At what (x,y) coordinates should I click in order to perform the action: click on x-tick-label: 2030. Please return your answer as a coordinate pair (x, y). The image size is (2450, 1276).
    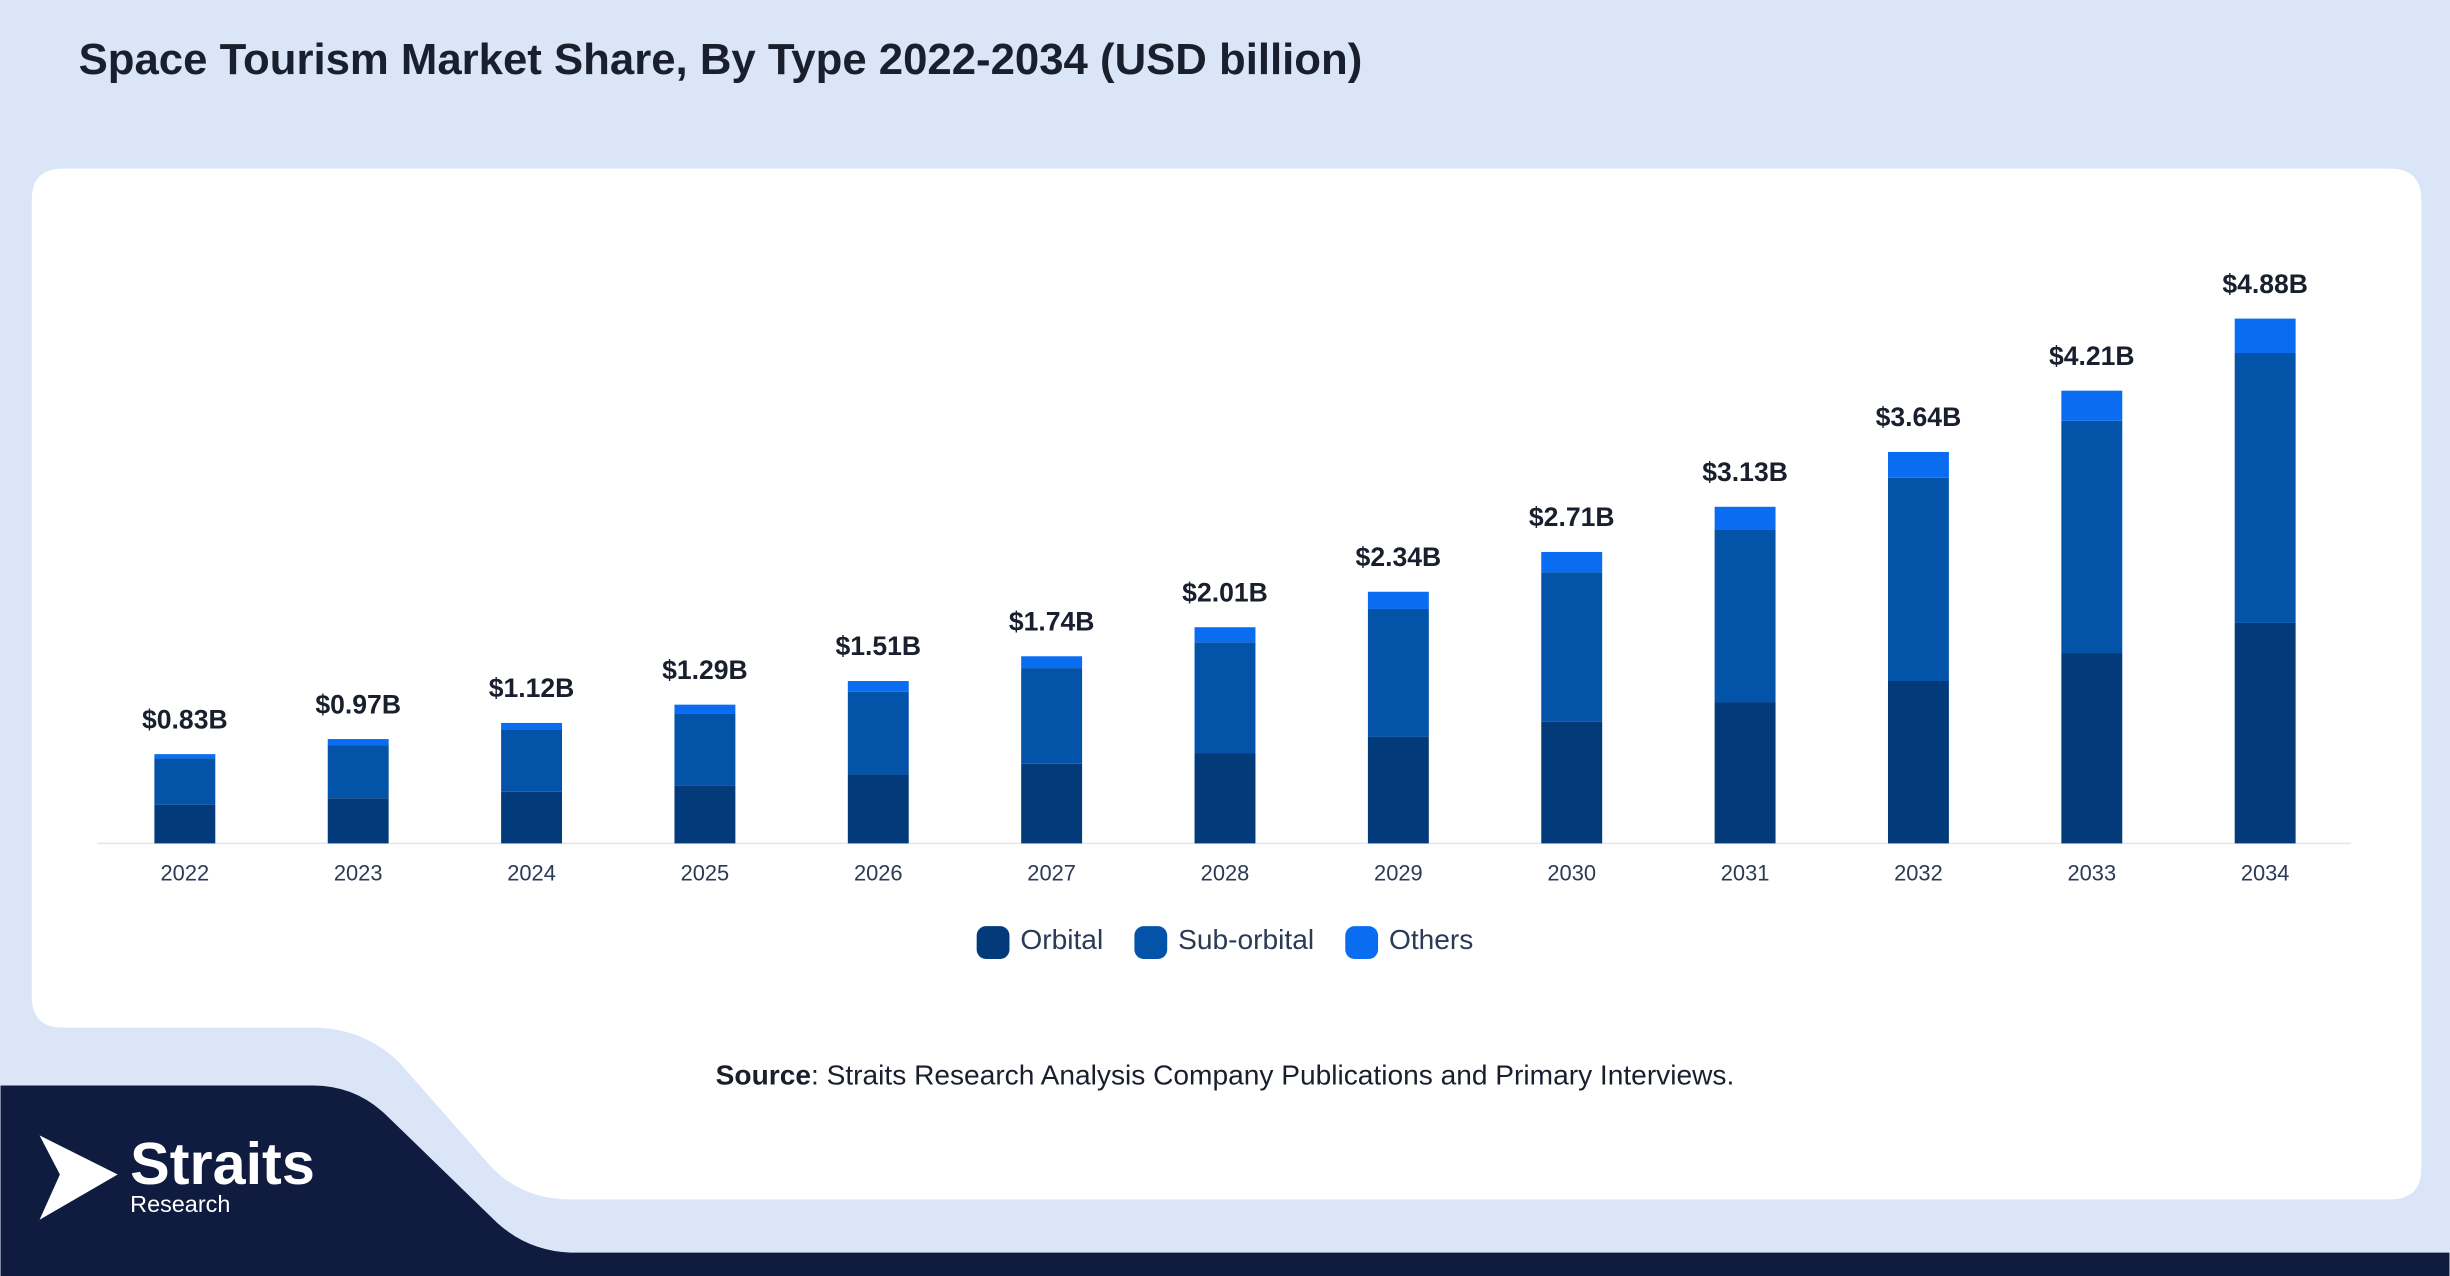
    Looking at the image, I should click on (1571, 872).